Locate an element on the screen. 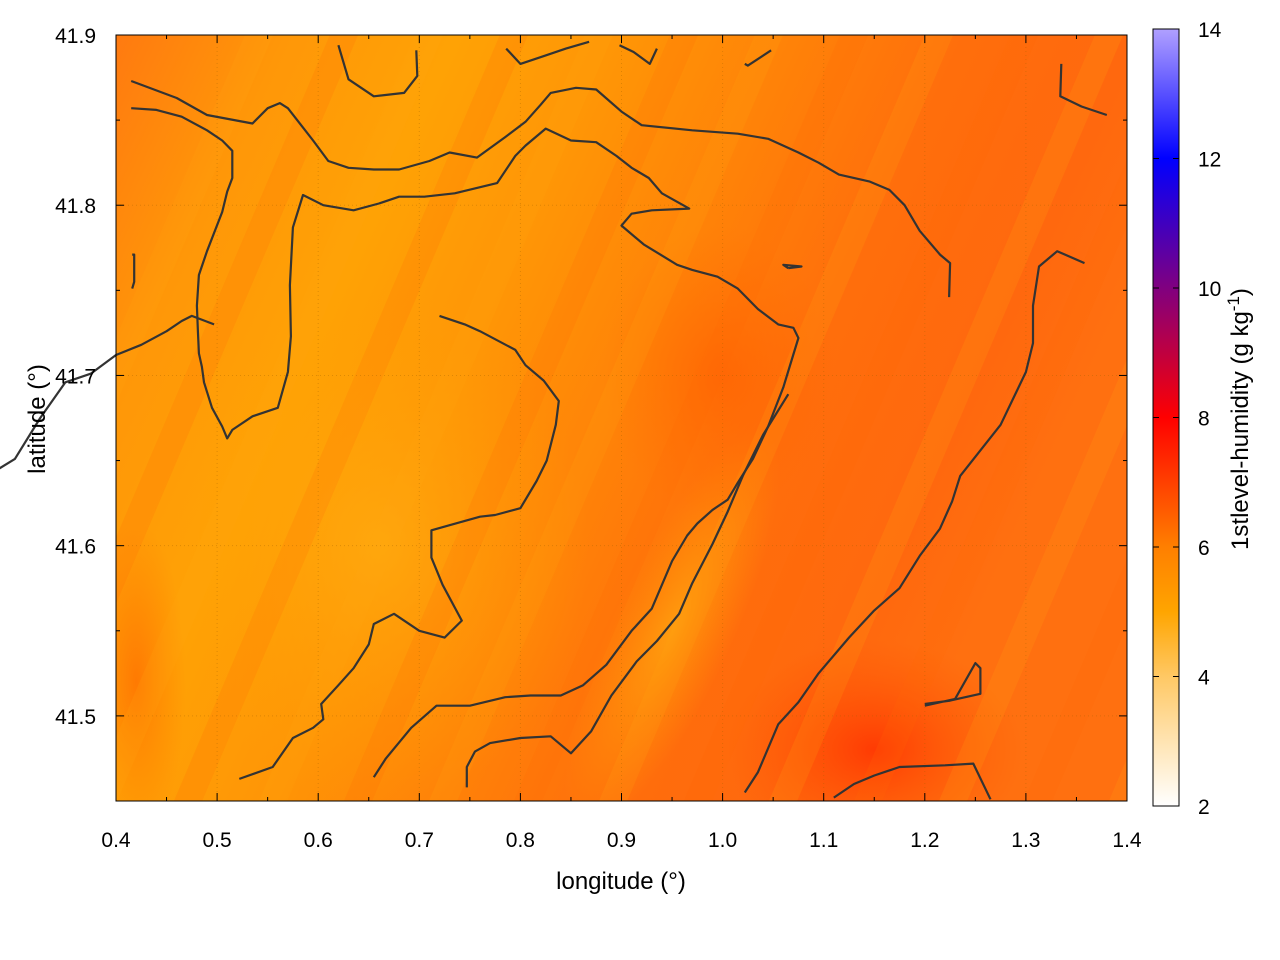 The width and height of the screenshot is (1280, 960). y-tick-label: 41.8 is located at coordinates (75, 206).